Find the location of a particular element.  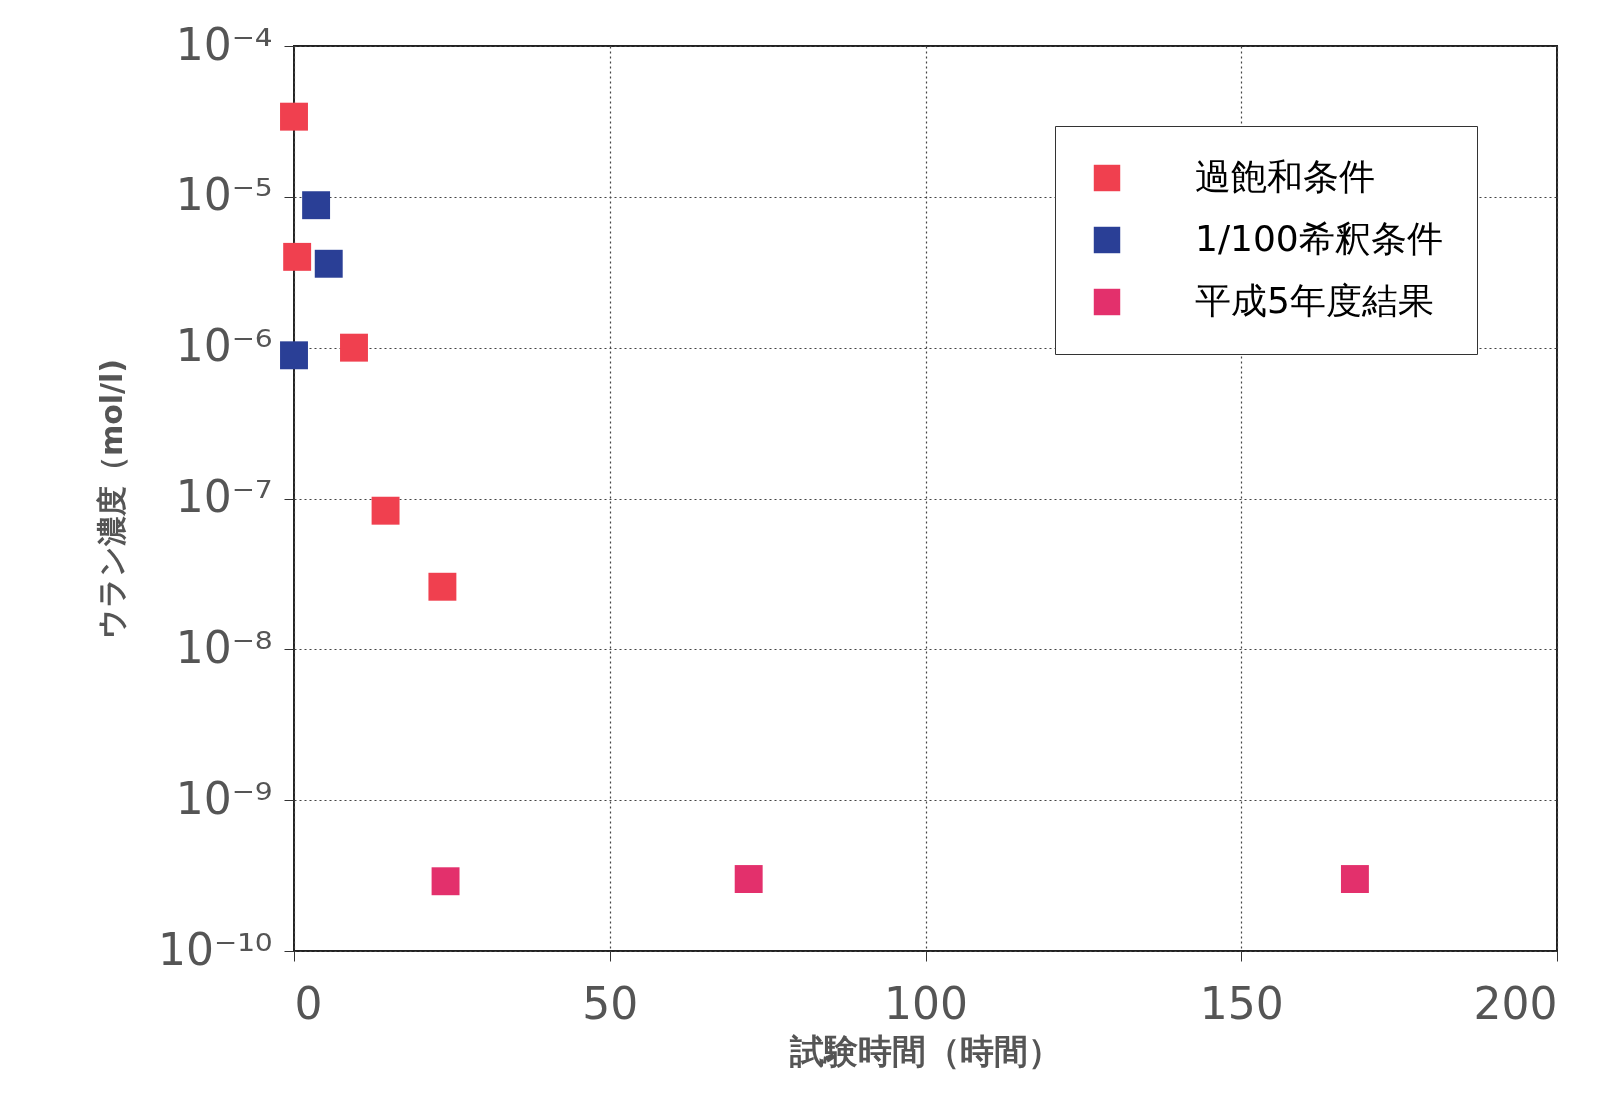

legend-label: 過飽和条件 is located at coordinates (1285, 176).